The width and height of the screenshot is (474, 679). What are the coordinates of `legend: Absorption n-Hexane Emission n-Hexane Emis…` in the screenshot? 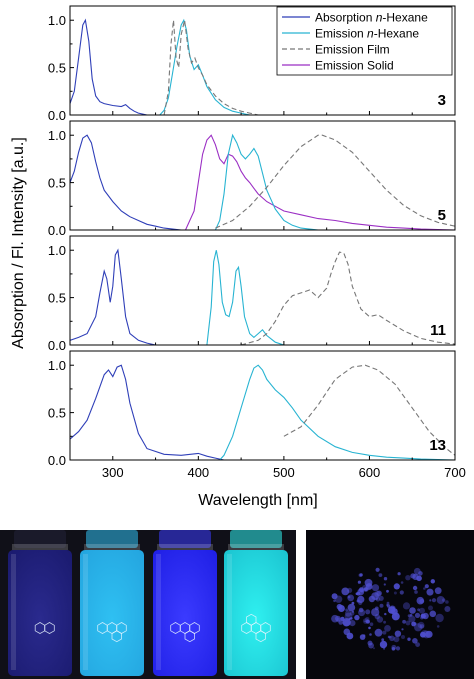 It's located at (364, 41).